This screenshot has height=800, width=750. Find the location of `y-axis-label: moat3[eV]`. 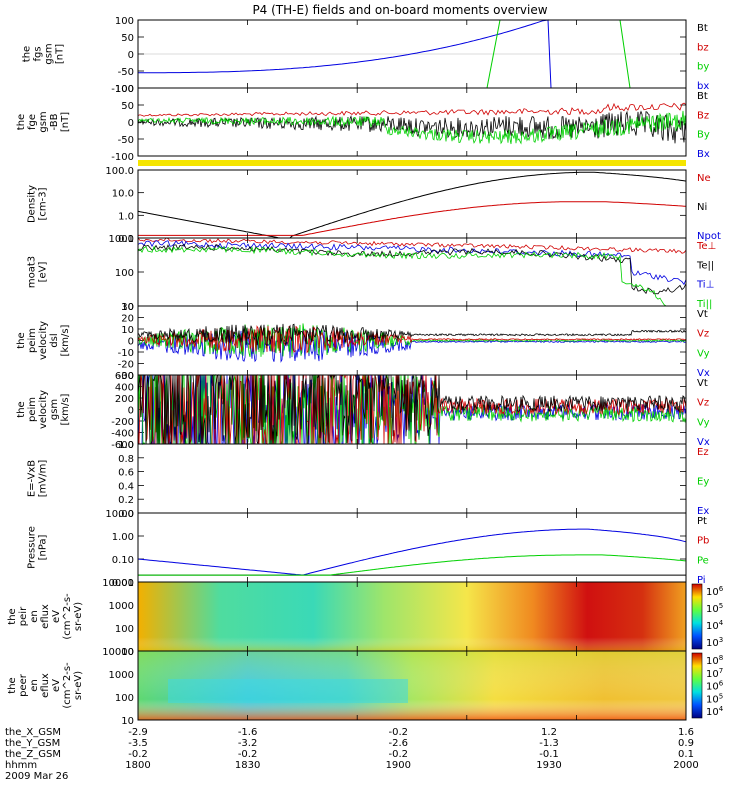

y-axis-label: moat3[eV] is located at coordinates (38, 272).